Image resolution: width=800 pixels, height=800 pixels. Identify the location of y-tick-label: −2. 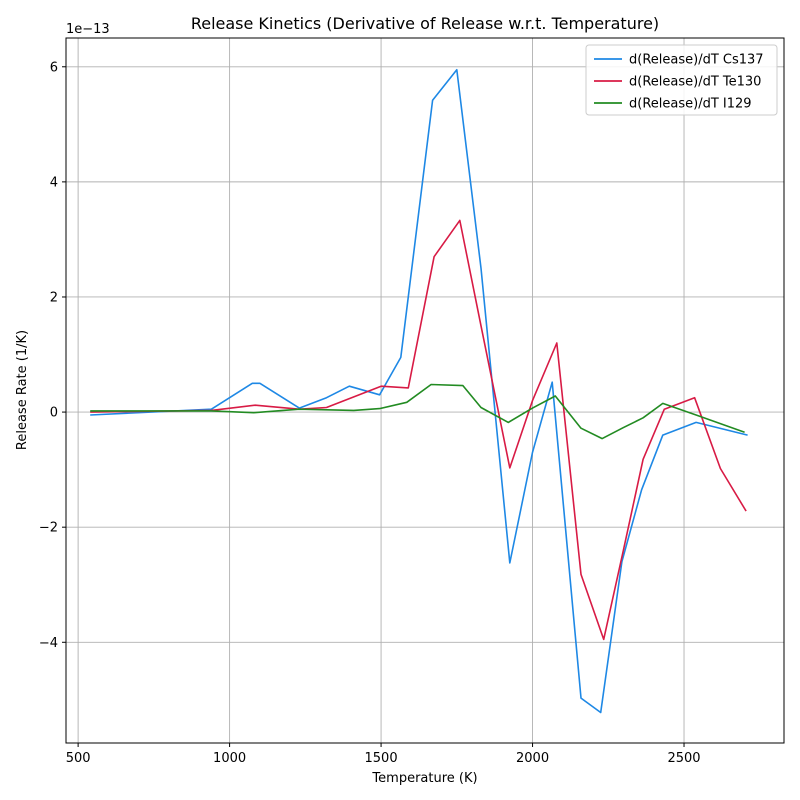
(48, 528).